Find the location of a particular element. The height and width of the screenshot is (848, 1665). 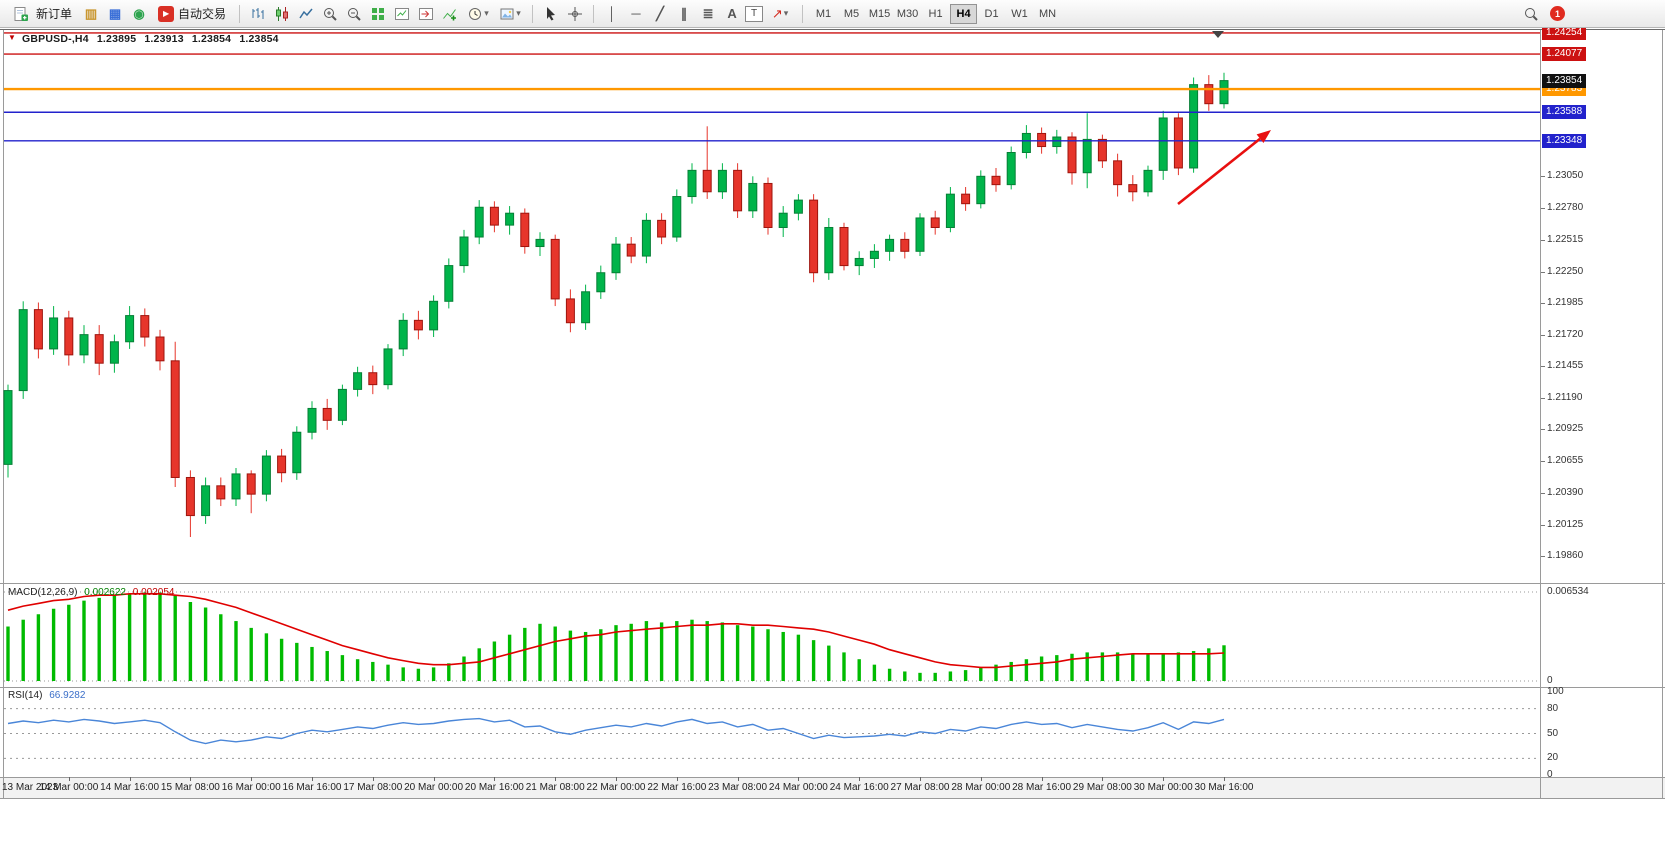

ohlc-close: 1.23854 is located at coordinates (259, 39).